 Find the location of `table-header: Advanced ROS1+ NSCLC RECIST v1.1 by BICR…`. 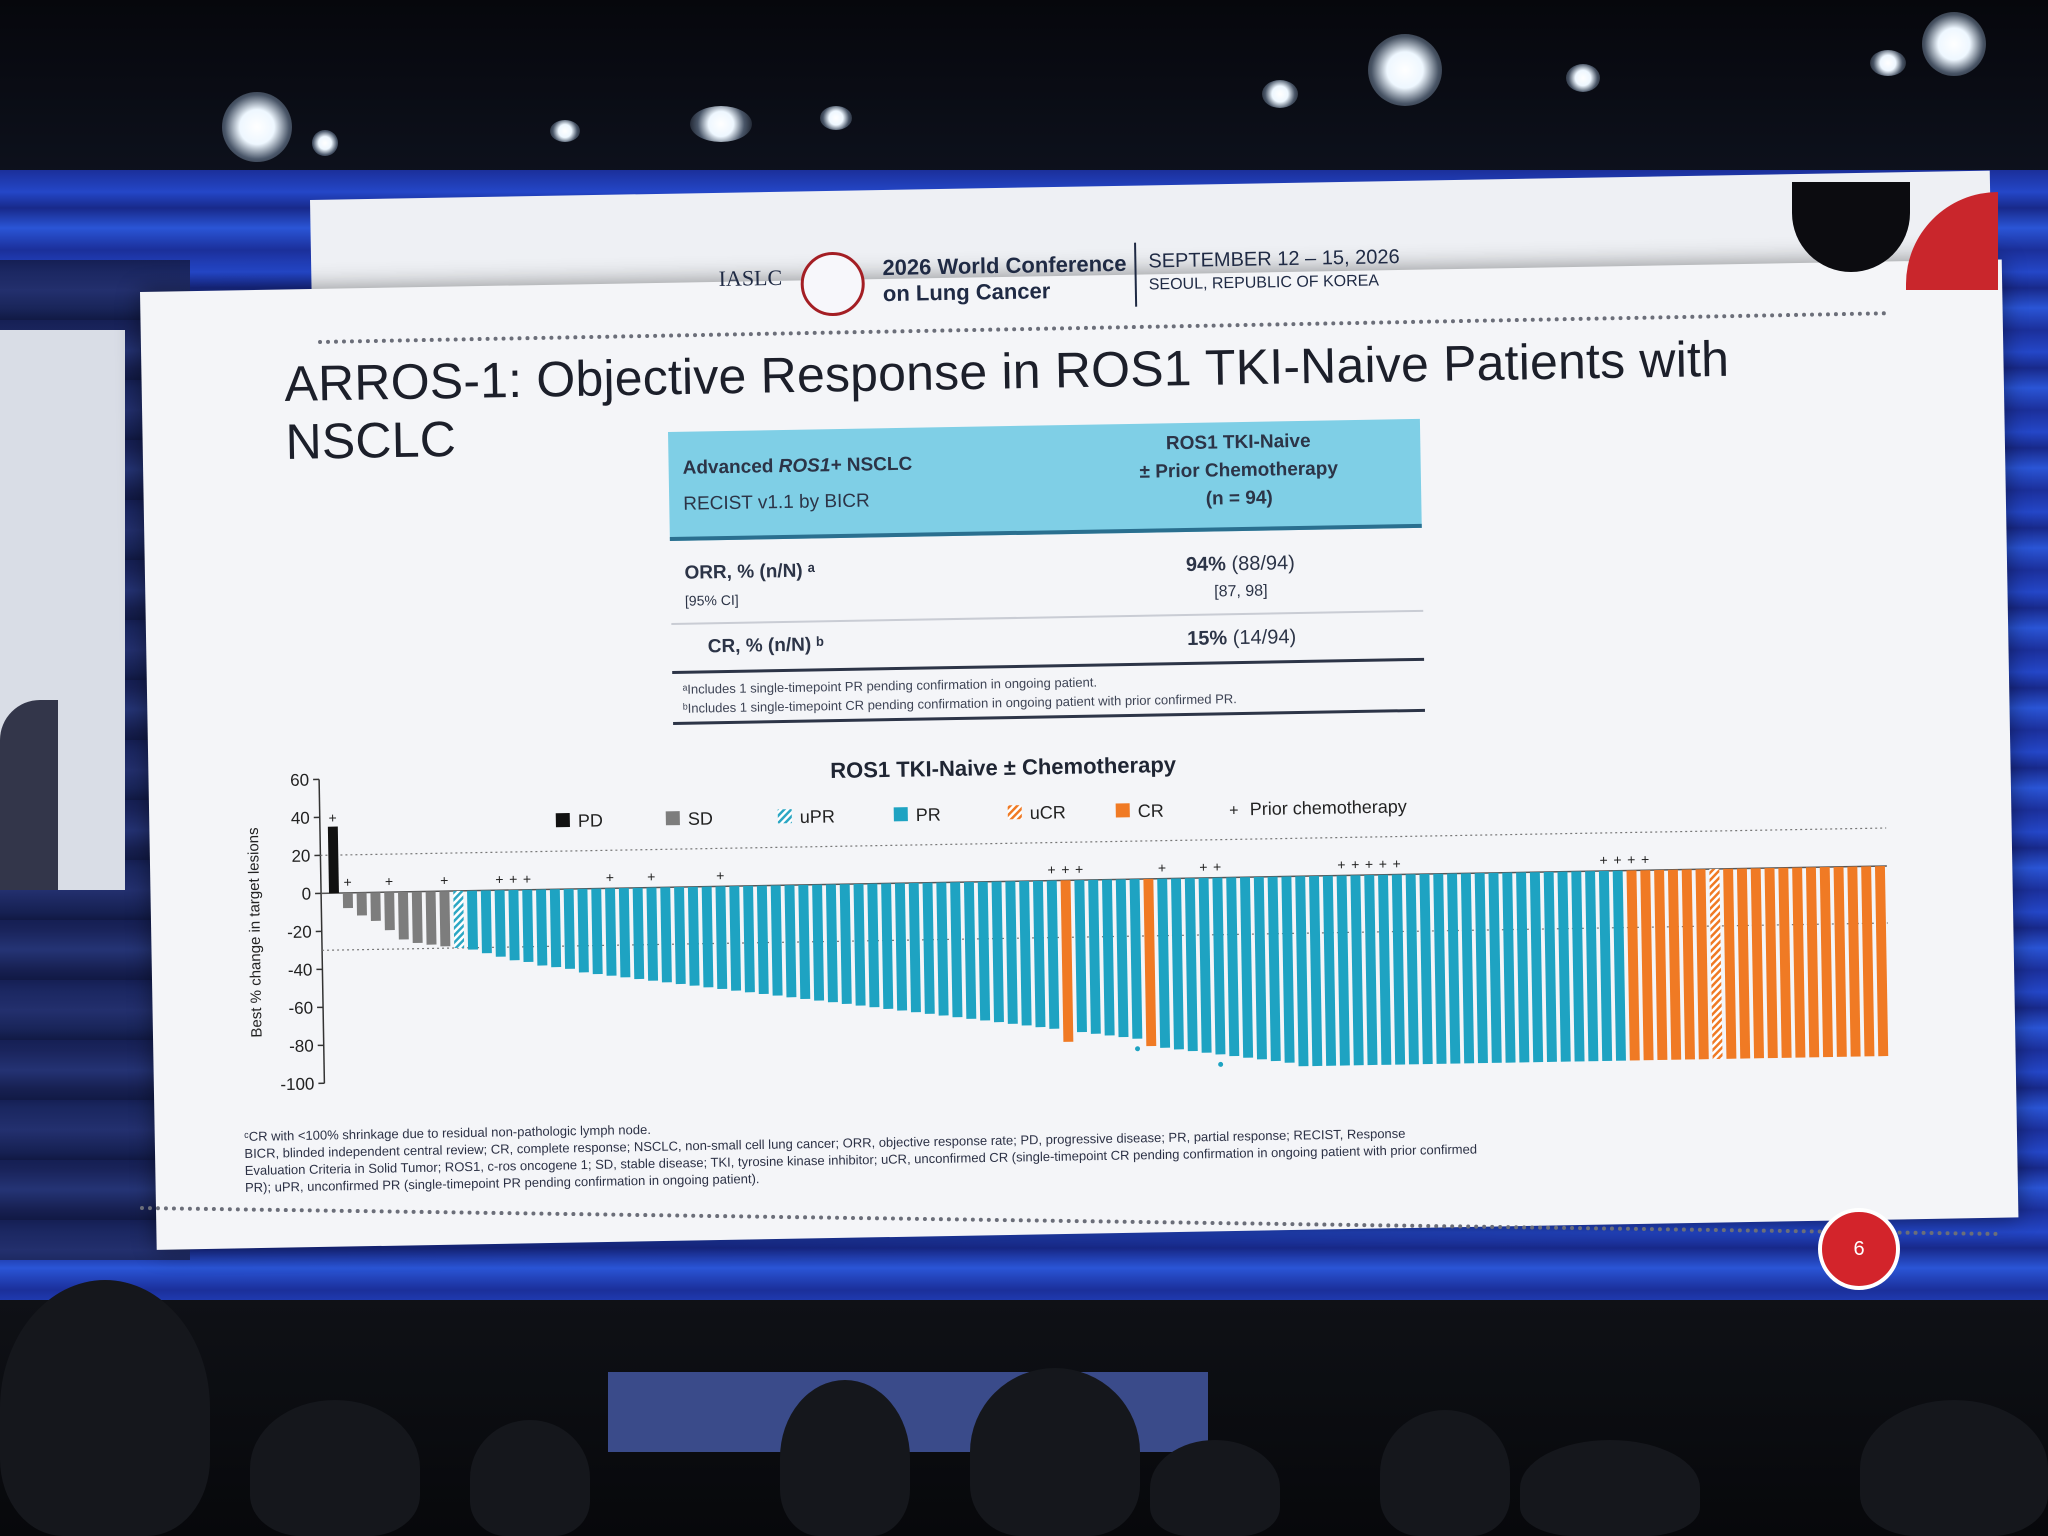

table-header: Advanced ROS1+ NSCLC RECIST v1.1 by BICR… is located at coordinates (1045, 479).